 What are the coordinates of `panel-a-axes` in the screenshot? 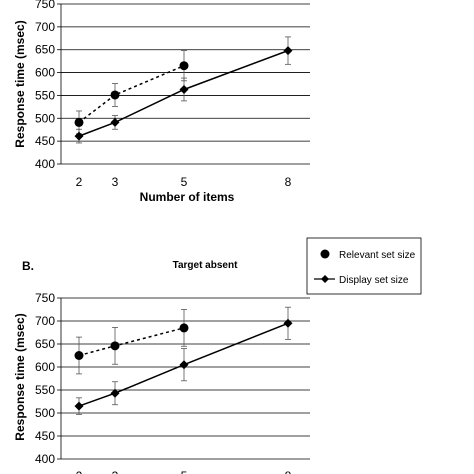 It's located at (59, 84).